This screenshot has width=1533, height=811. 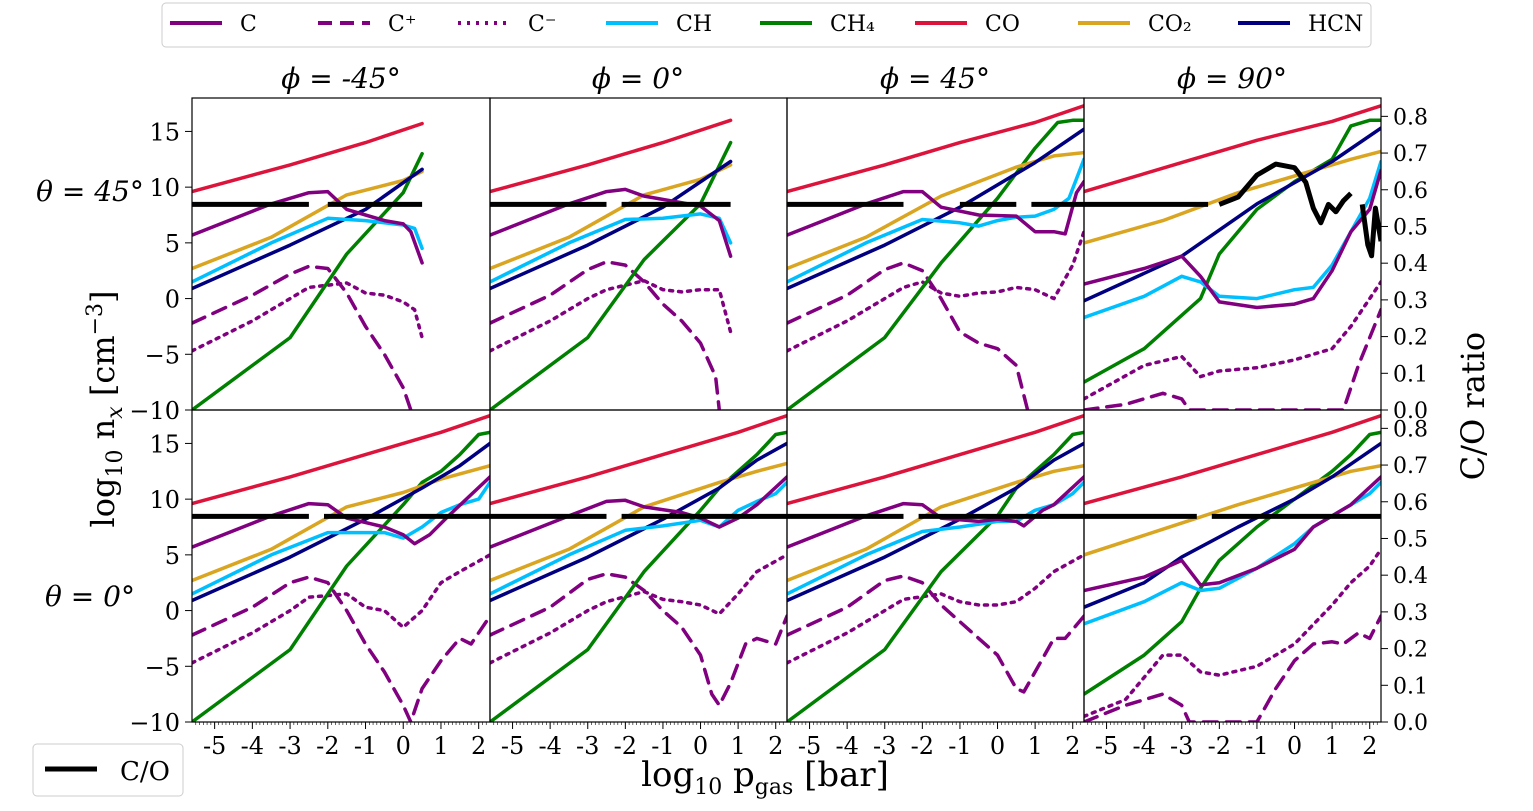 I want to click on legend-label: C, so click(x=248, y=24).